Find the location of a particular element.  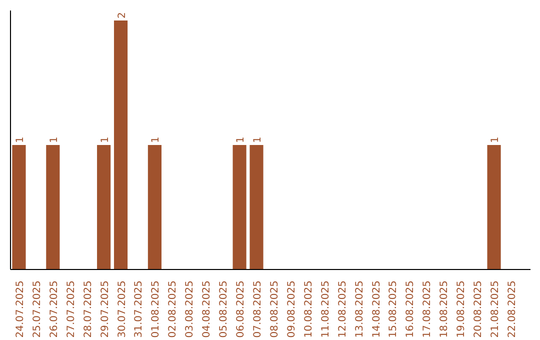

x-tick-label: 01.08.2025 is located at coordinates (156, 309).